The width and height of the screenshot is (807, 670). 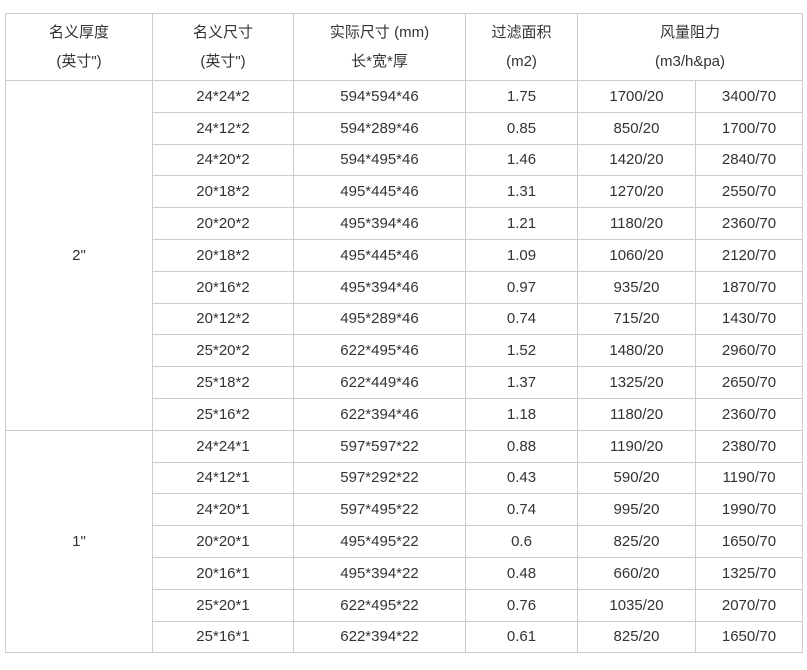 What do you see at coordinates (379, 160) in the screenshot?
I see `cell-actual-size: 594*495*46` at bounding box center [379, 160].